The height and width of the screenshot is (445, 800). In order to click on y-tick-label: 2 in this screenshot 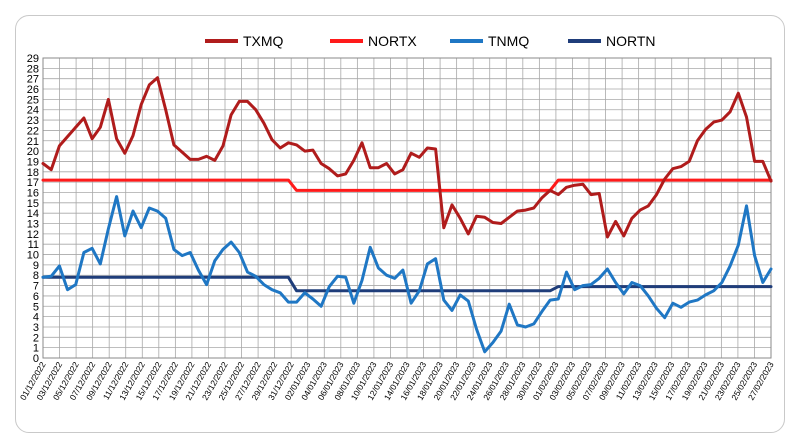, I will do `click(36, 338)`.